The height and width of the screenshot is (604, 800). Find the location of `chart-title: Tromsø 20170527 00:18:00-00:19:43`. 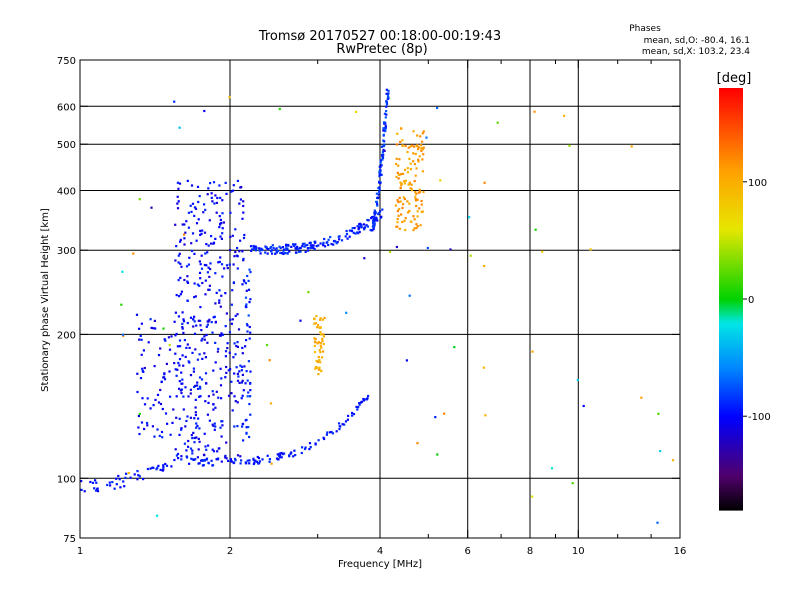

chart-title: Tromsø 20170527 00:18:00-00:19:43 is located at coordinates (379, 36).